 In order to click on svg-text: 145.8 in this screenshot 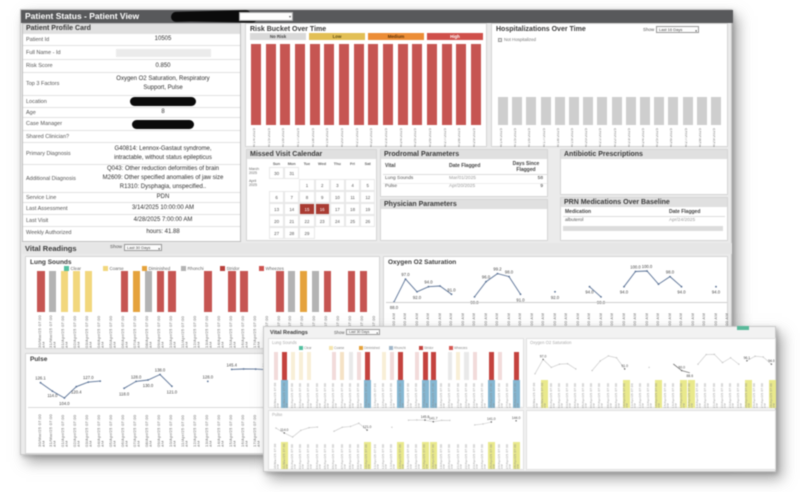, I will do `click(425, 417)`.